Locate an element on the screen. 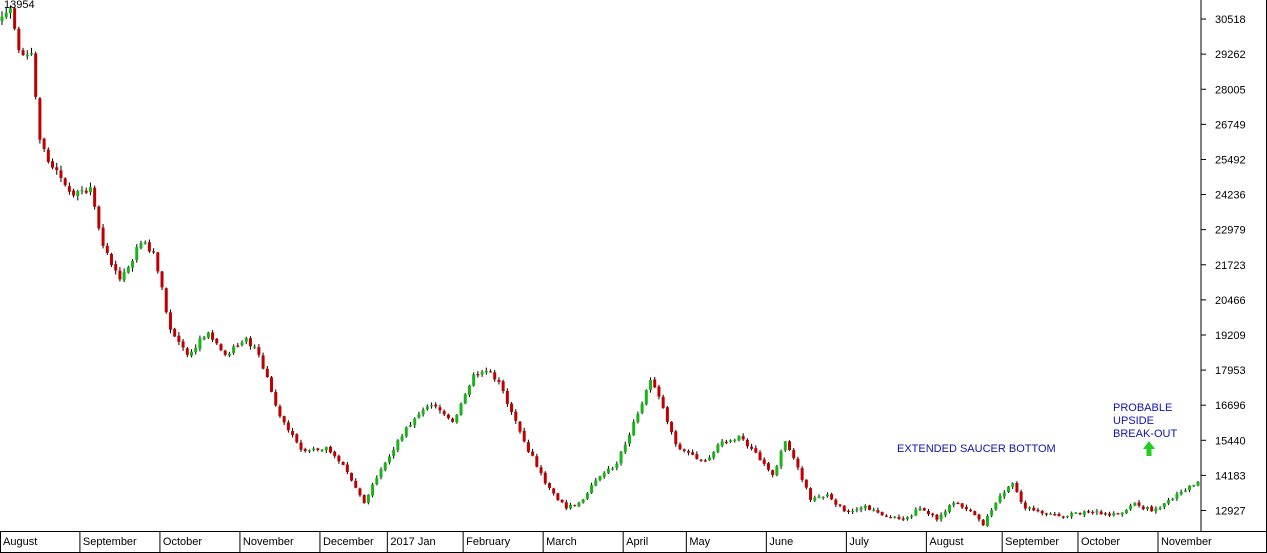  y-tick-label: 22979 is located at coordinates (1230, 231).